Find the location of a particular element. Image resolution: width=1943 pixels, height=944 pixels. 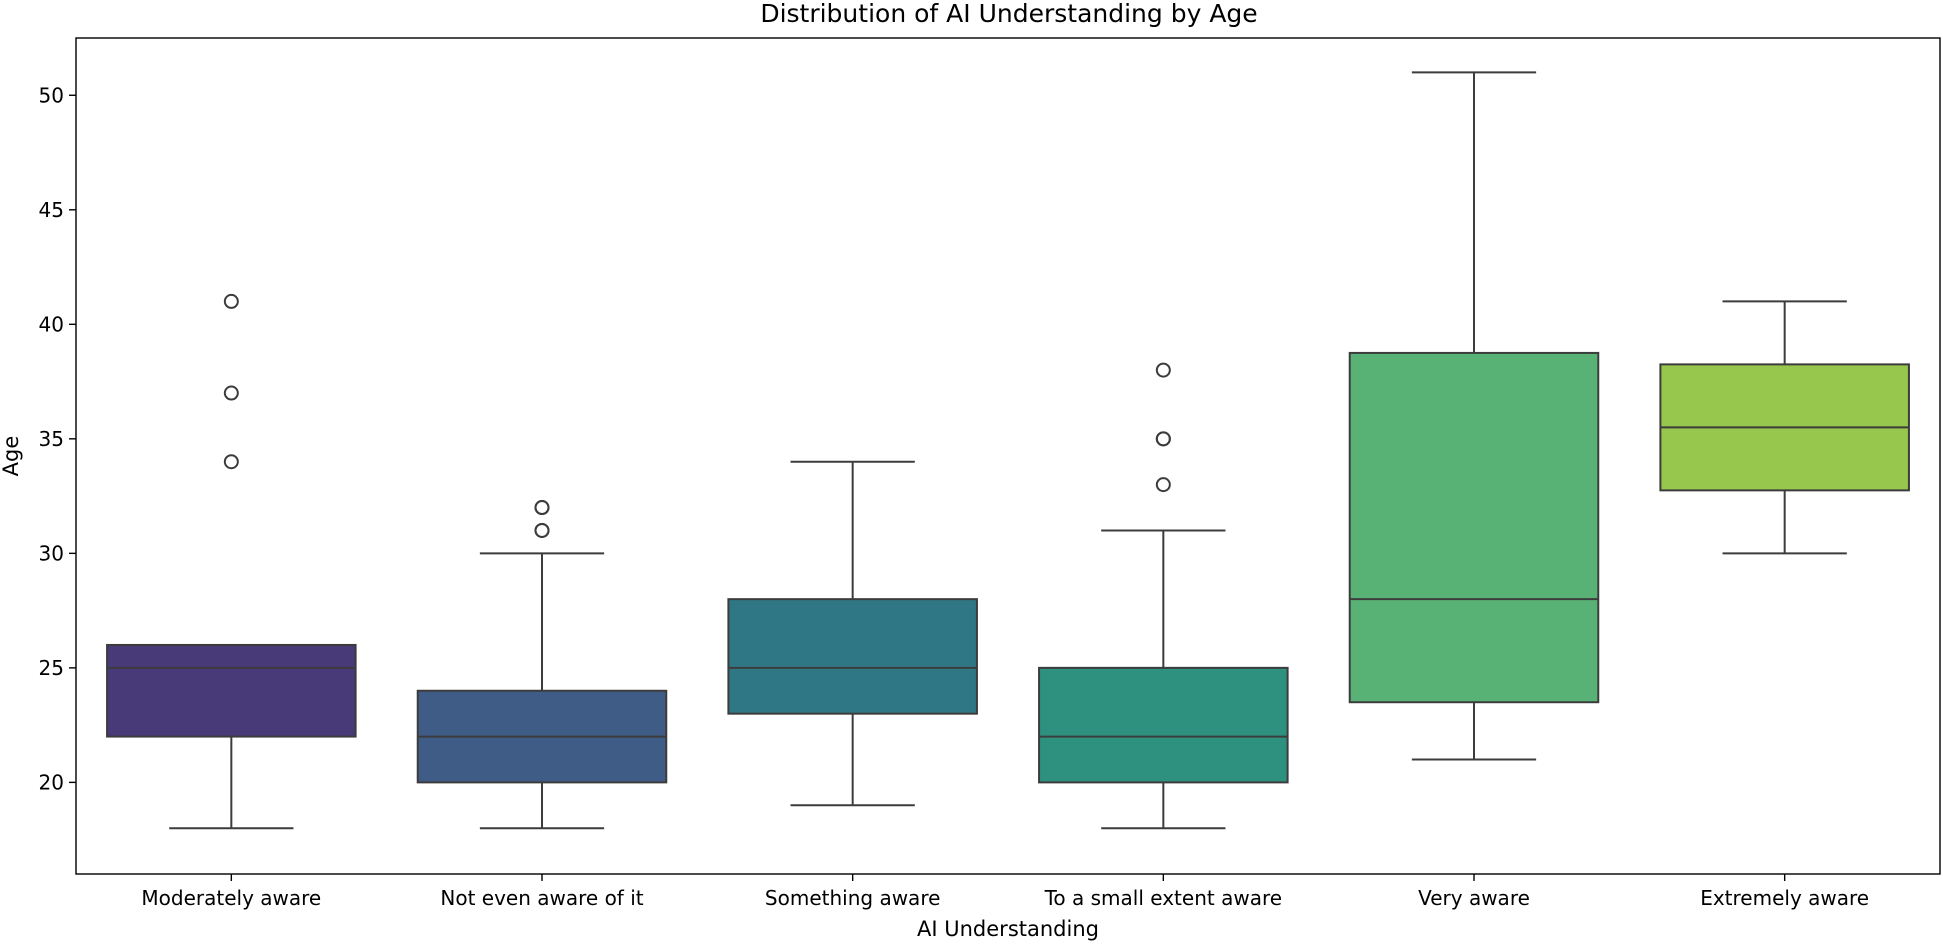

y-axis: 20 25 30 35 40 45 50 is located at coordinates (57, 438).